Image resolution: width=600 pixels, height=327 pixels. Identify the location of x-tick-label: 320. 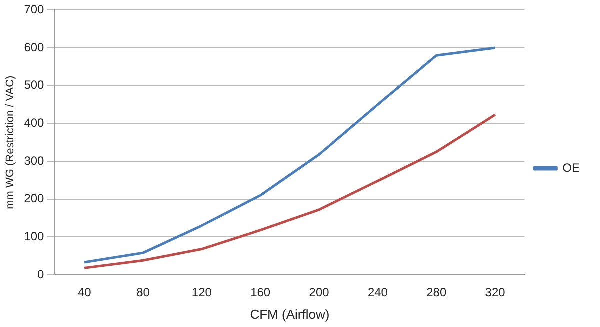
(495, 293).